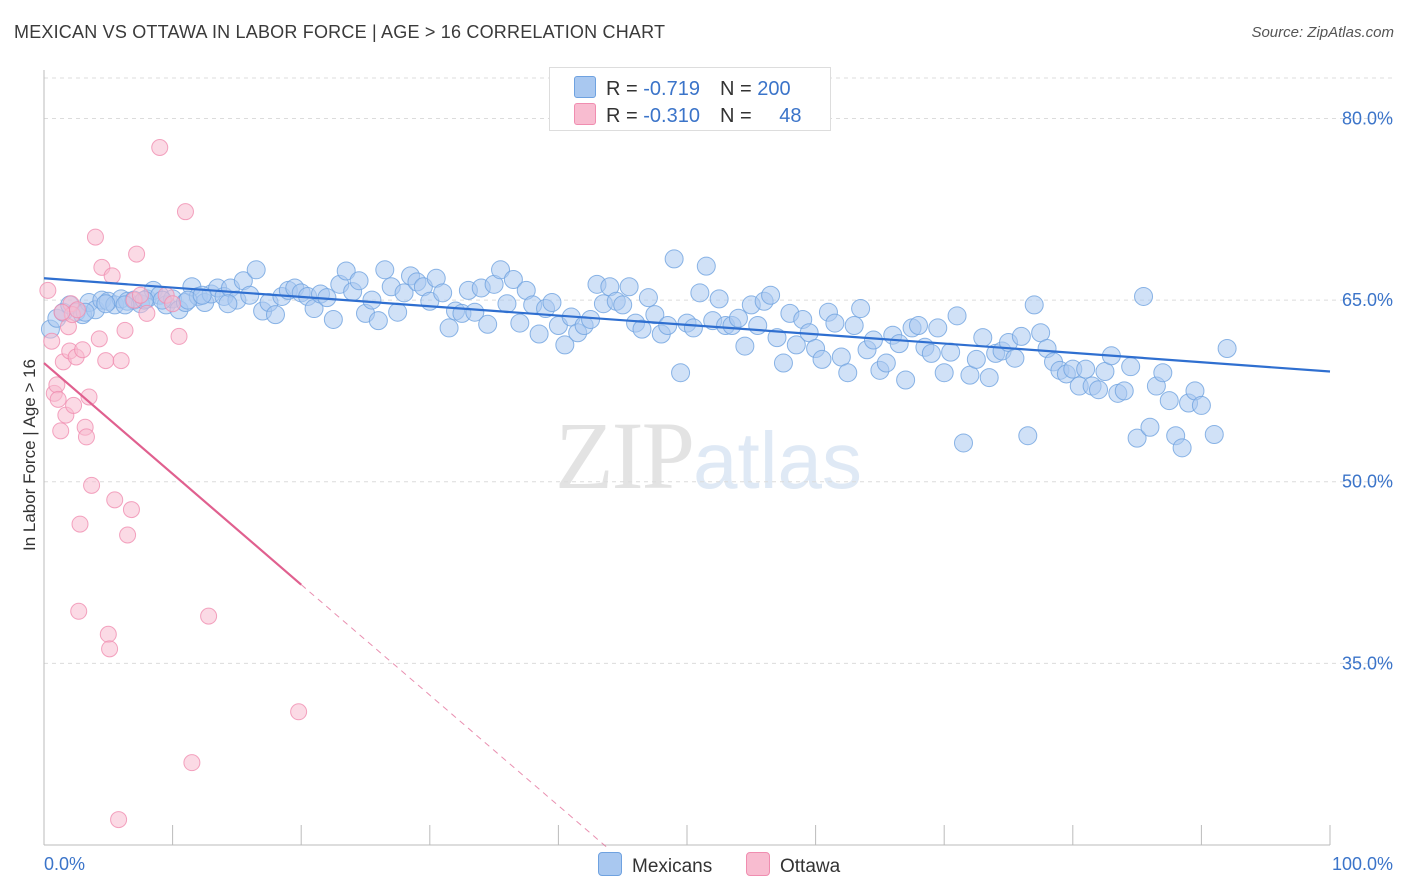  I want to click on correlation-legend: R = -0.719 N = 200 R = -0.310 N = 48, so click(690, 99).